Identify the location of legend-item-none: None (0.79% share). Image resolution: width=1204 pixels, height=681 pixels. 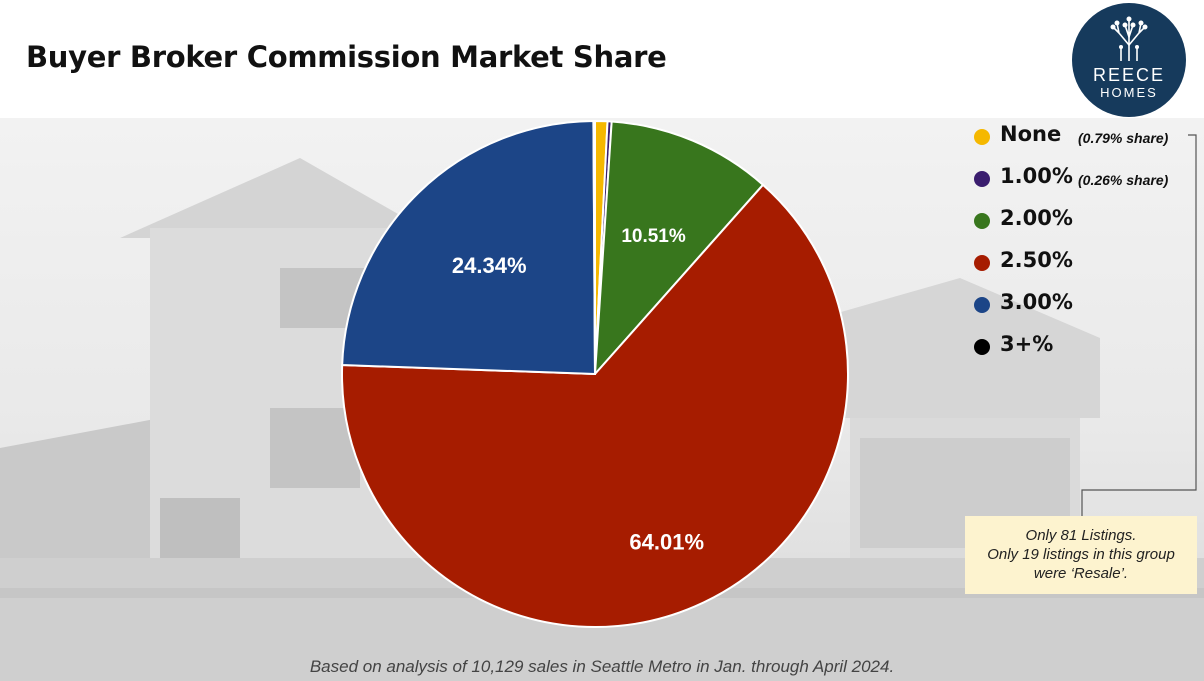
(1085, 143).